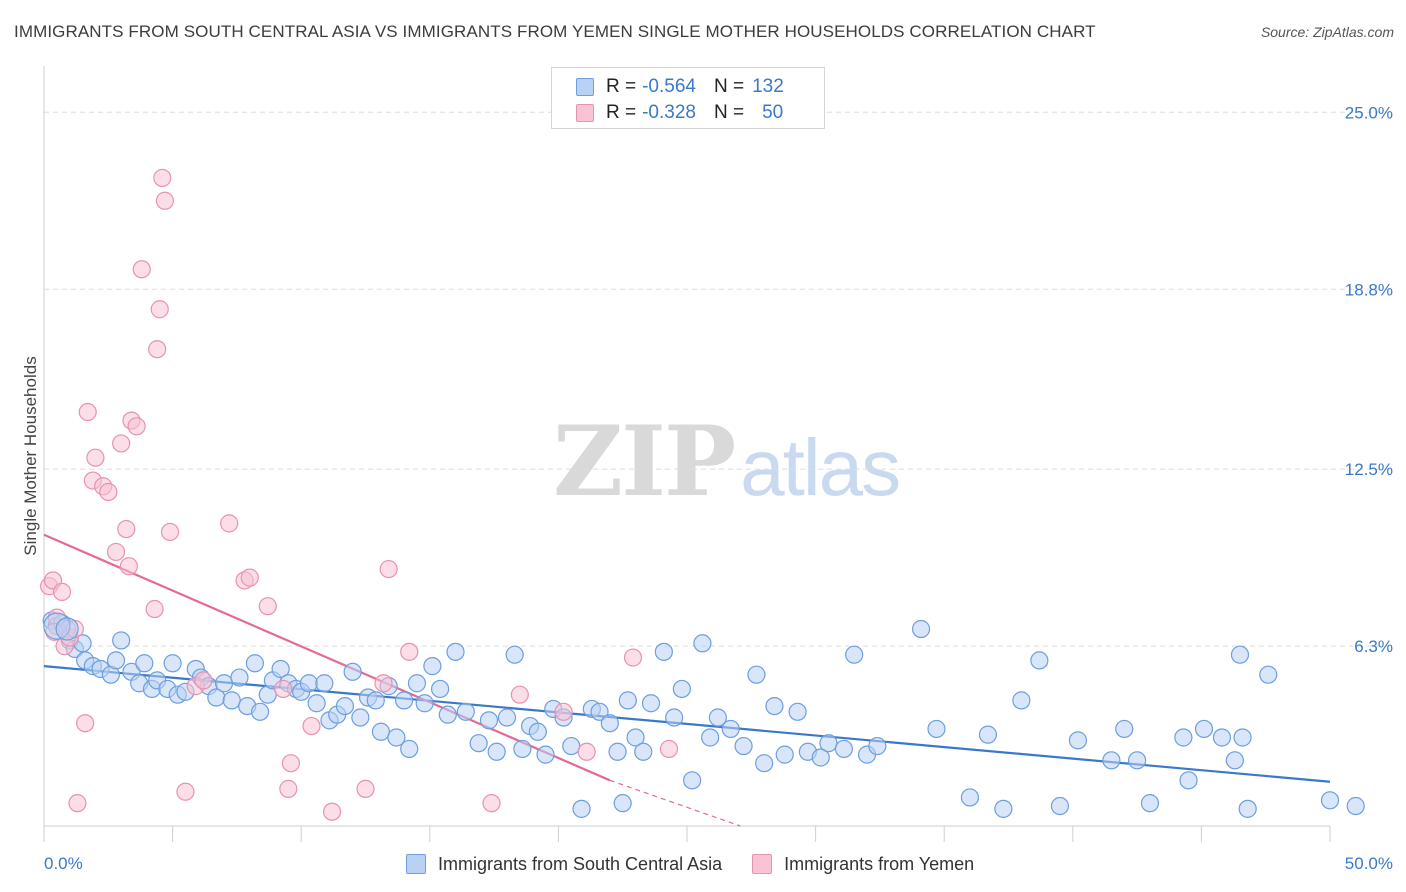 The width and height of the screenshot is (1406, 892). I want to click on y-axis-label: Single Mother Households, so click(30, 455).